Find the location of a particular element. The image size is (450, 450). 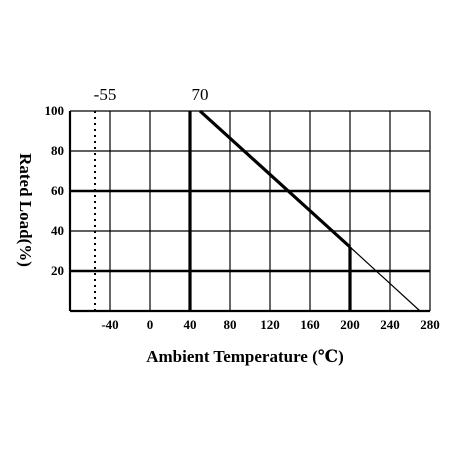

x-tick-label: 40 is located at coordinates (190, 324).